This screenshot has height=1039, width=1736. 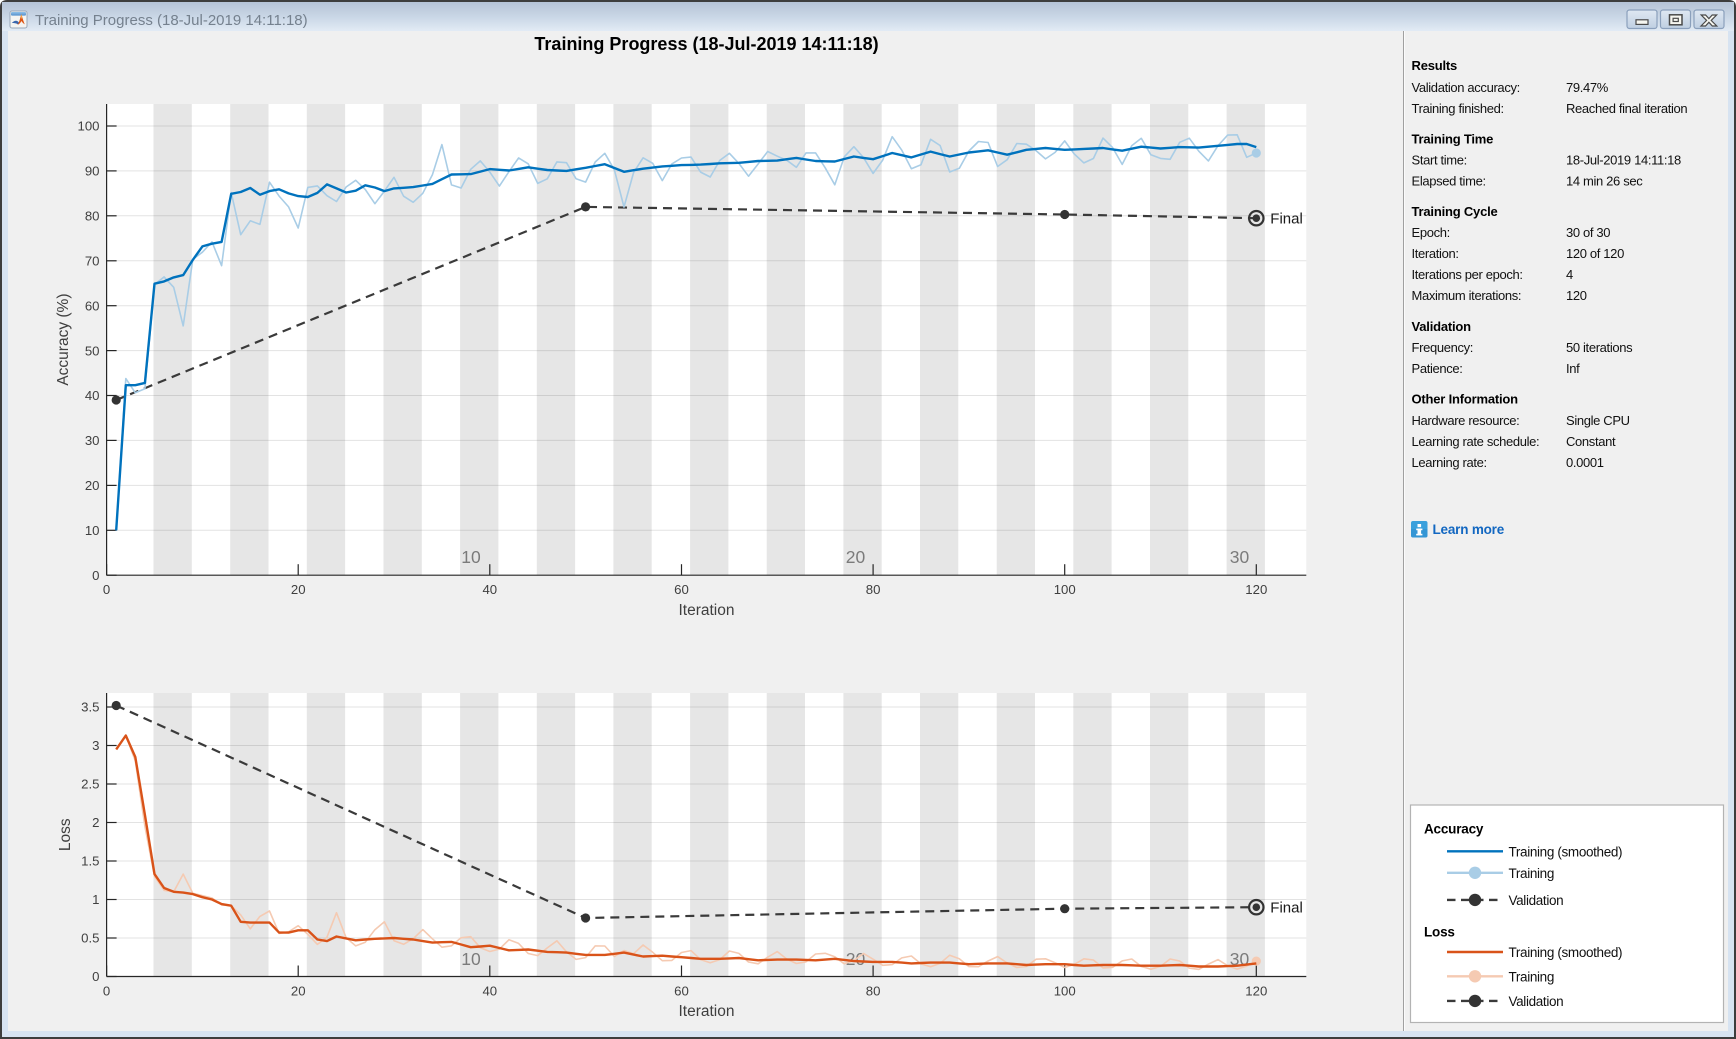 What do you see at coordinates (1585, 462) in the screenshot?
I see `svg-text: 0.0001` at bounding box center [1585, 462].